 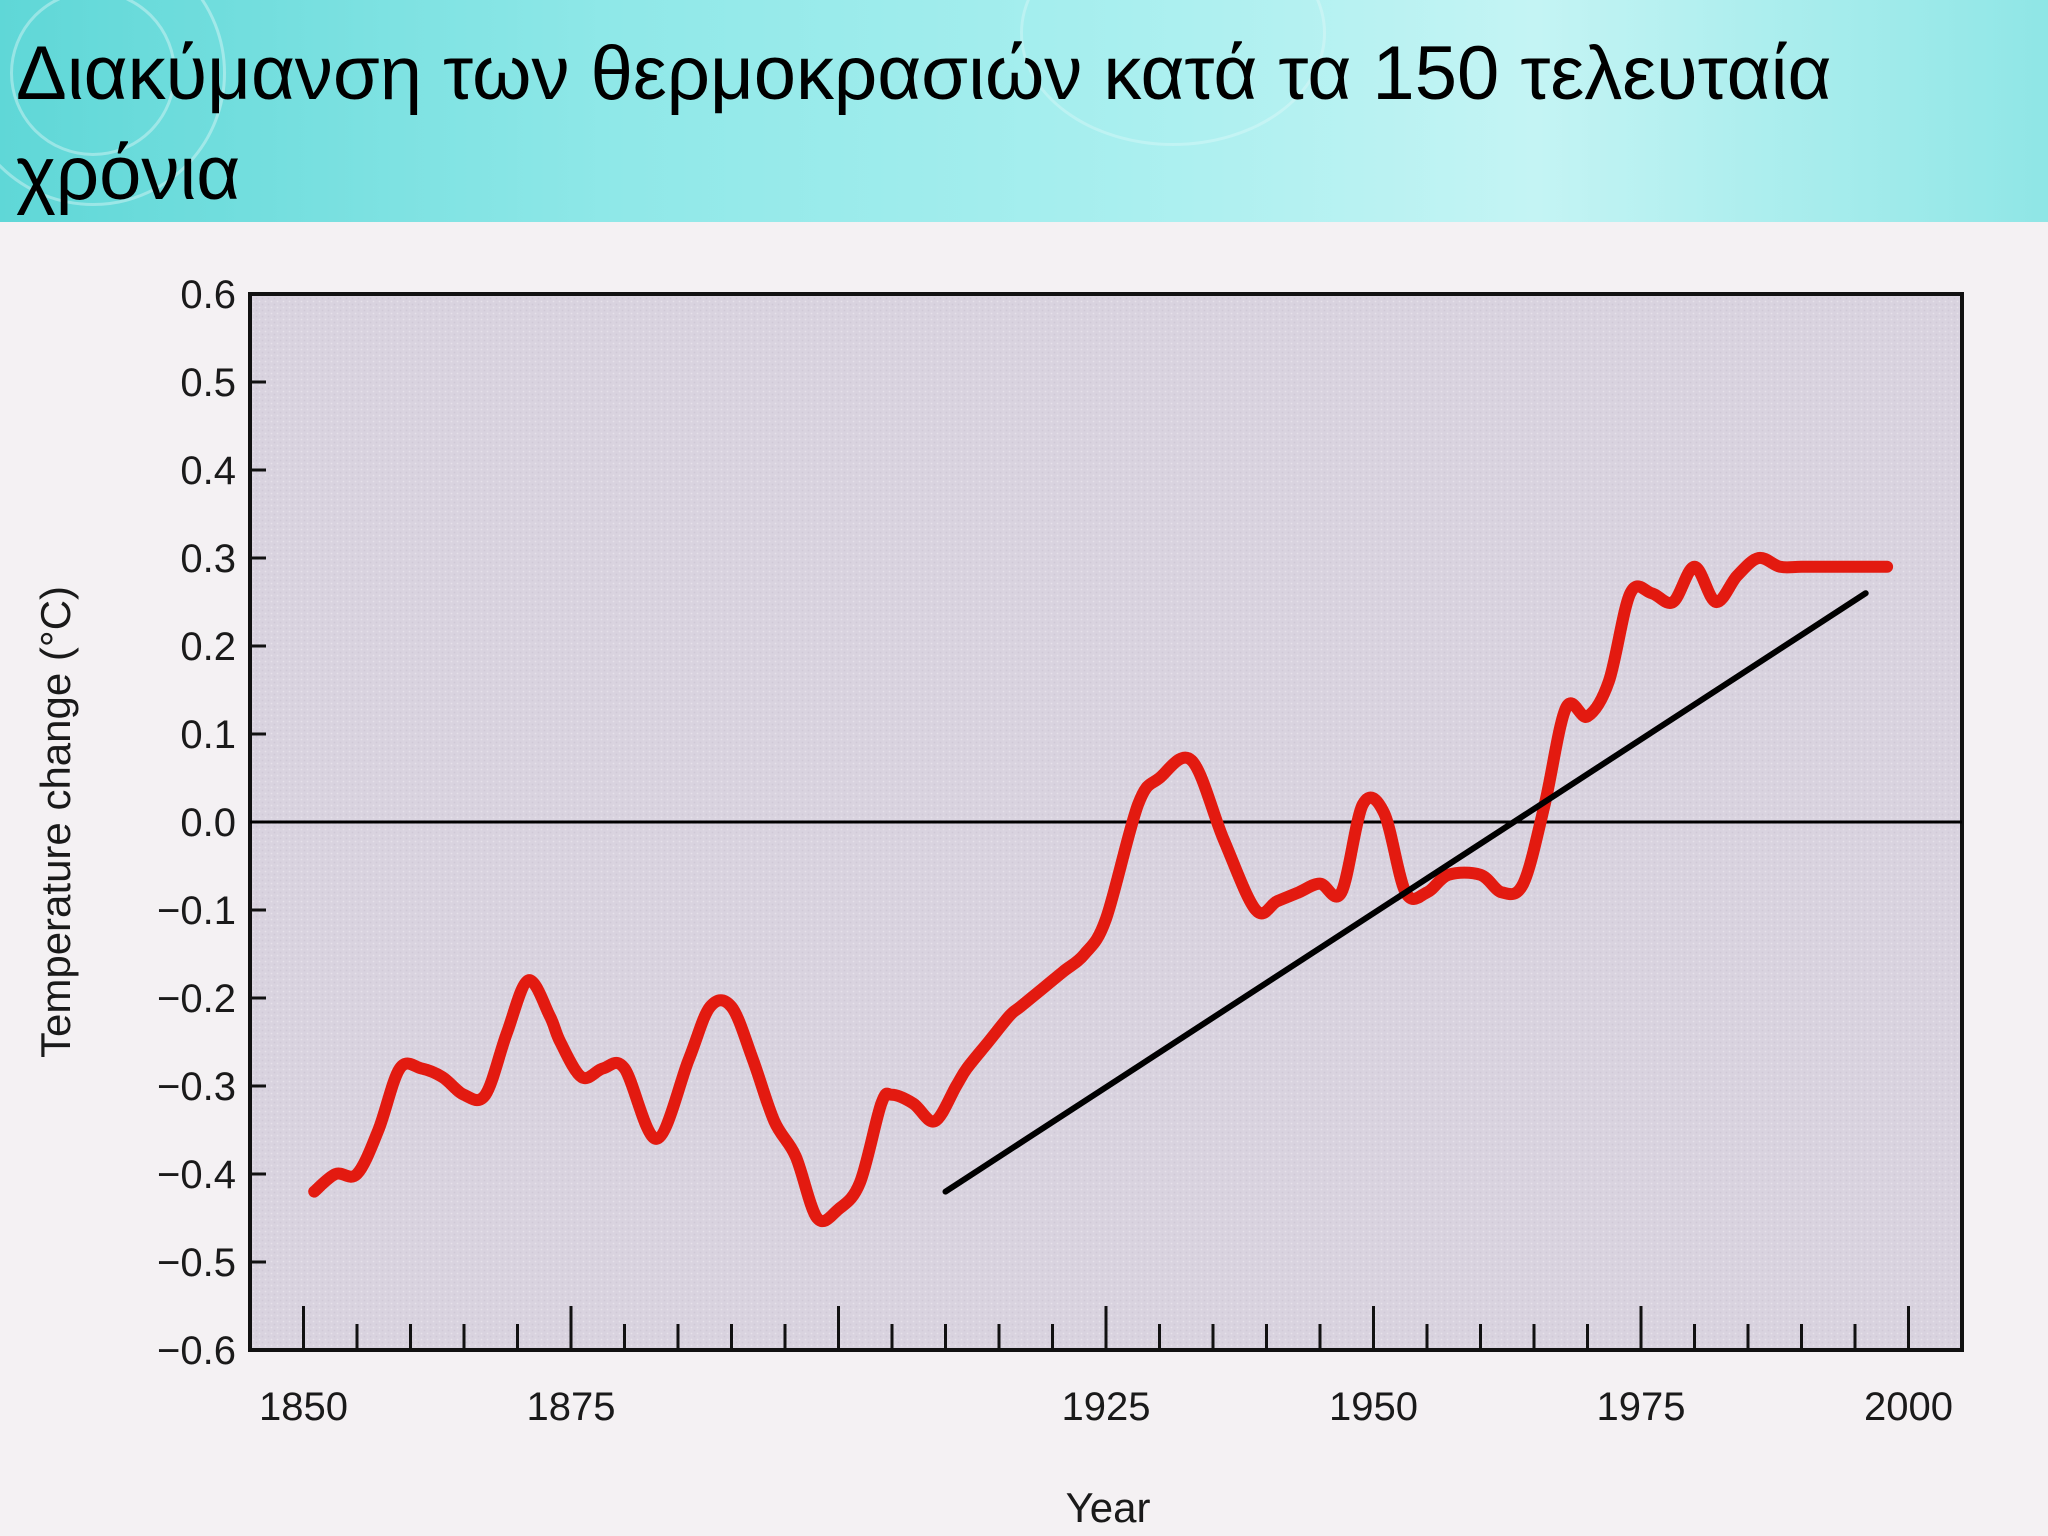 I want to click on y-tick-label: −0.4, so click(x=196, y=1175).